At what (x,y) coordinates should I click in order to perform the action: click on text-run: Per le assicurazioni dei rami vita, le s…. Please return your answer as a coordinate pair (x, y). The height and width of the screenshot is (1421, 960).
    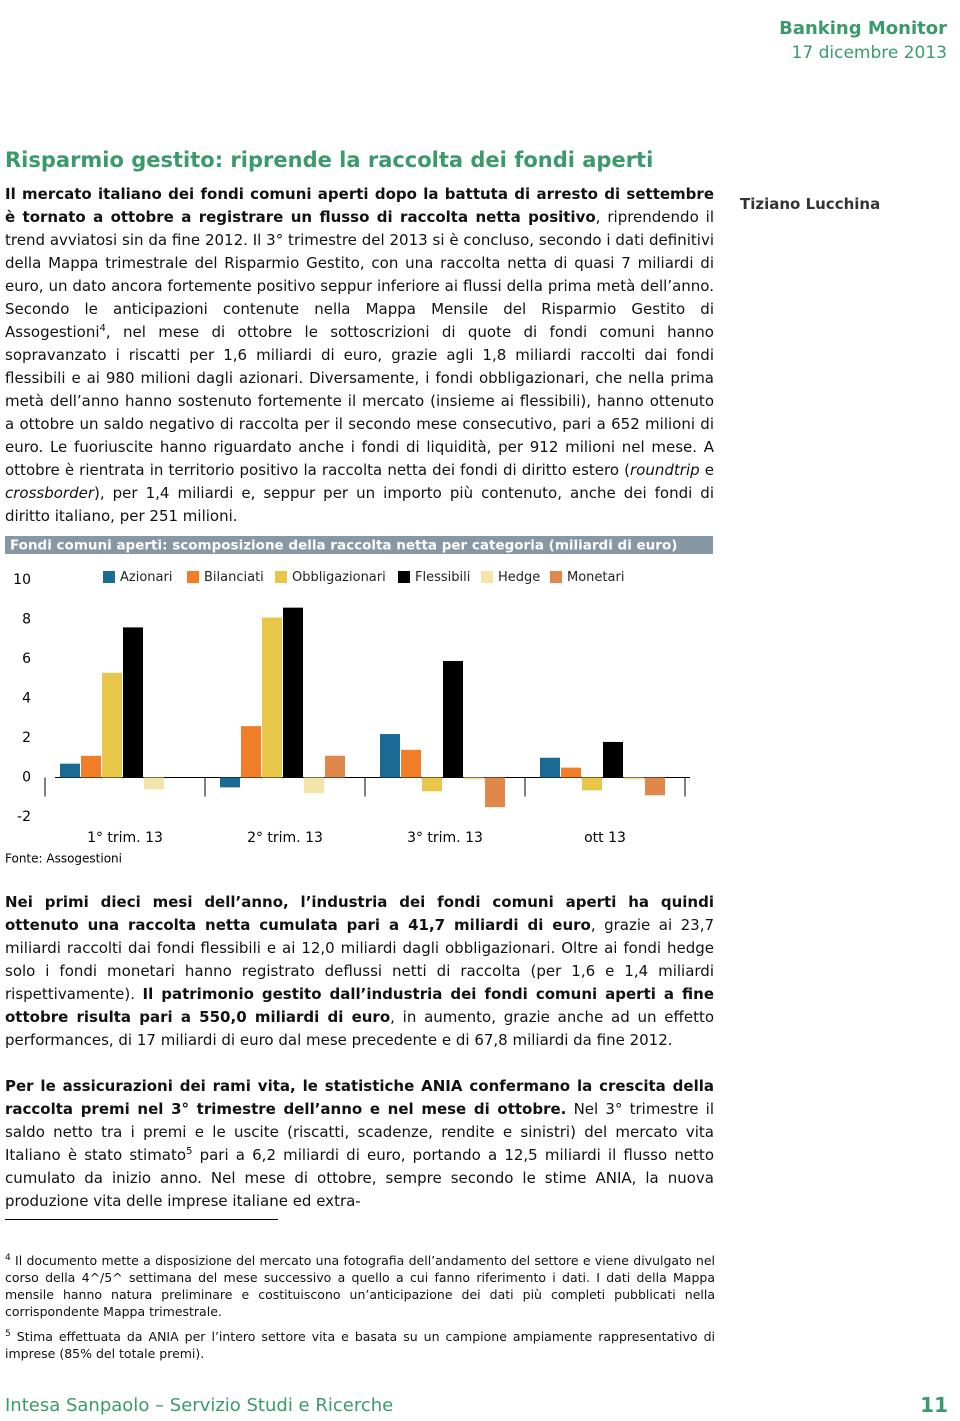
    Looking at the image, I should click on (359, 1097).